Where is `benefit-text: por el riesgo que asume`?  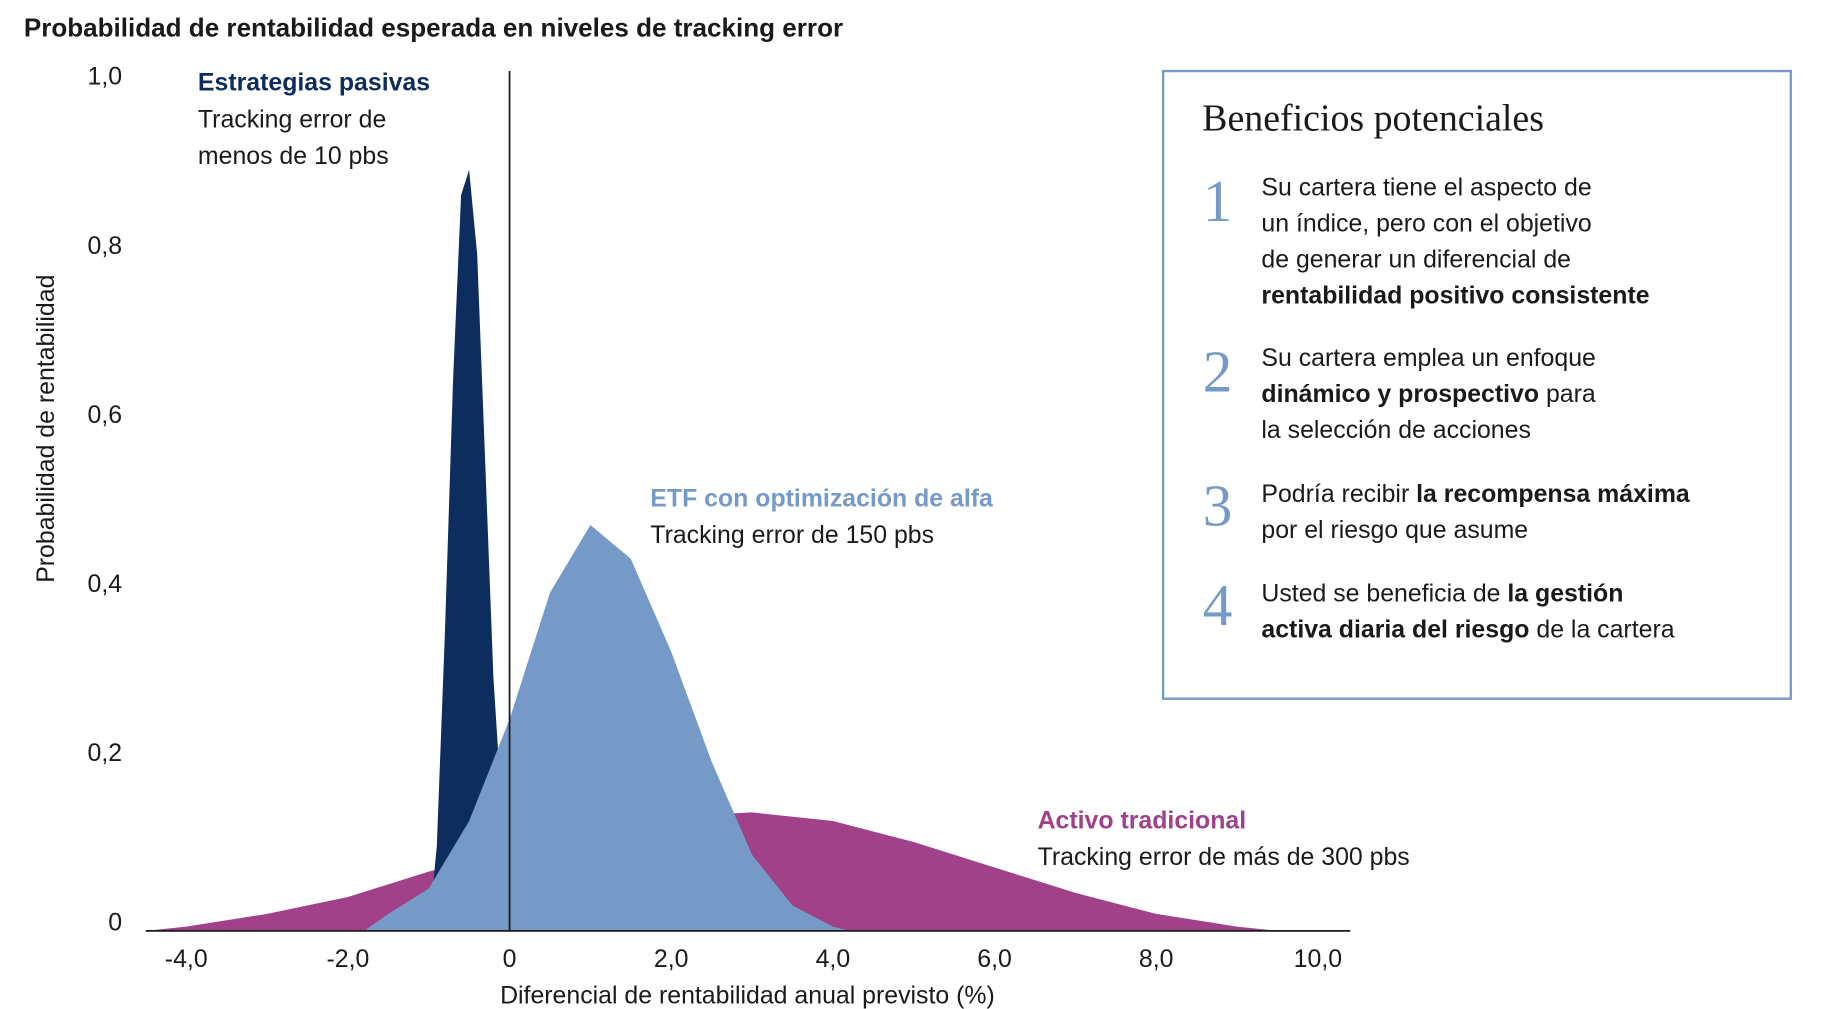 benefit-text: por el riesgo que asume is located at coordinates (1394, 530).